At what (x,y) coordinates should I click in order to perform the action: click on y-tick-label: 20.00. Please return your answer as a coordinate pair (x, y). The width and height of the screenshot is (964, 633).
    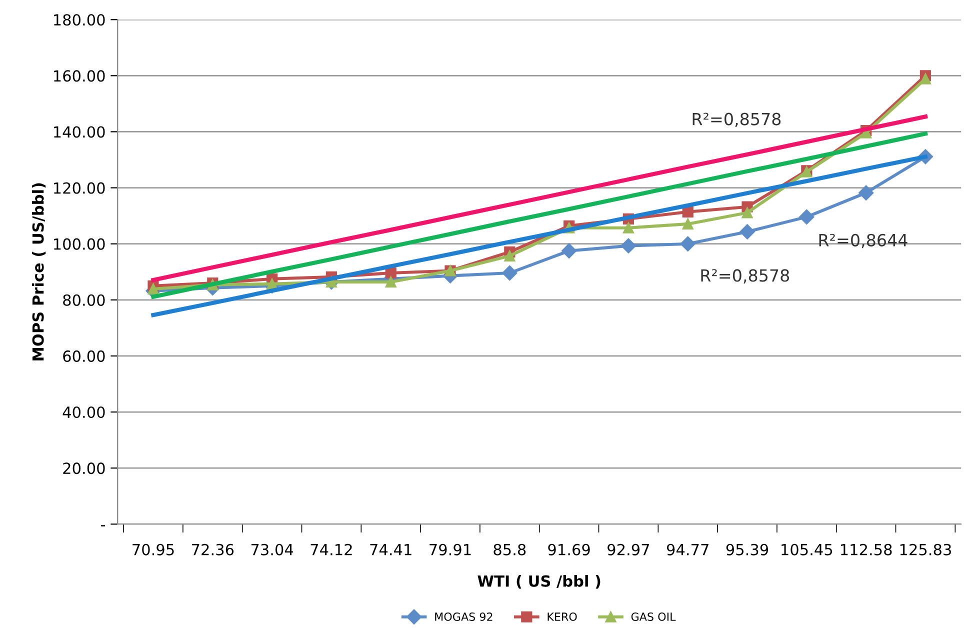
    Looking at the image, I should click on (84, 468).